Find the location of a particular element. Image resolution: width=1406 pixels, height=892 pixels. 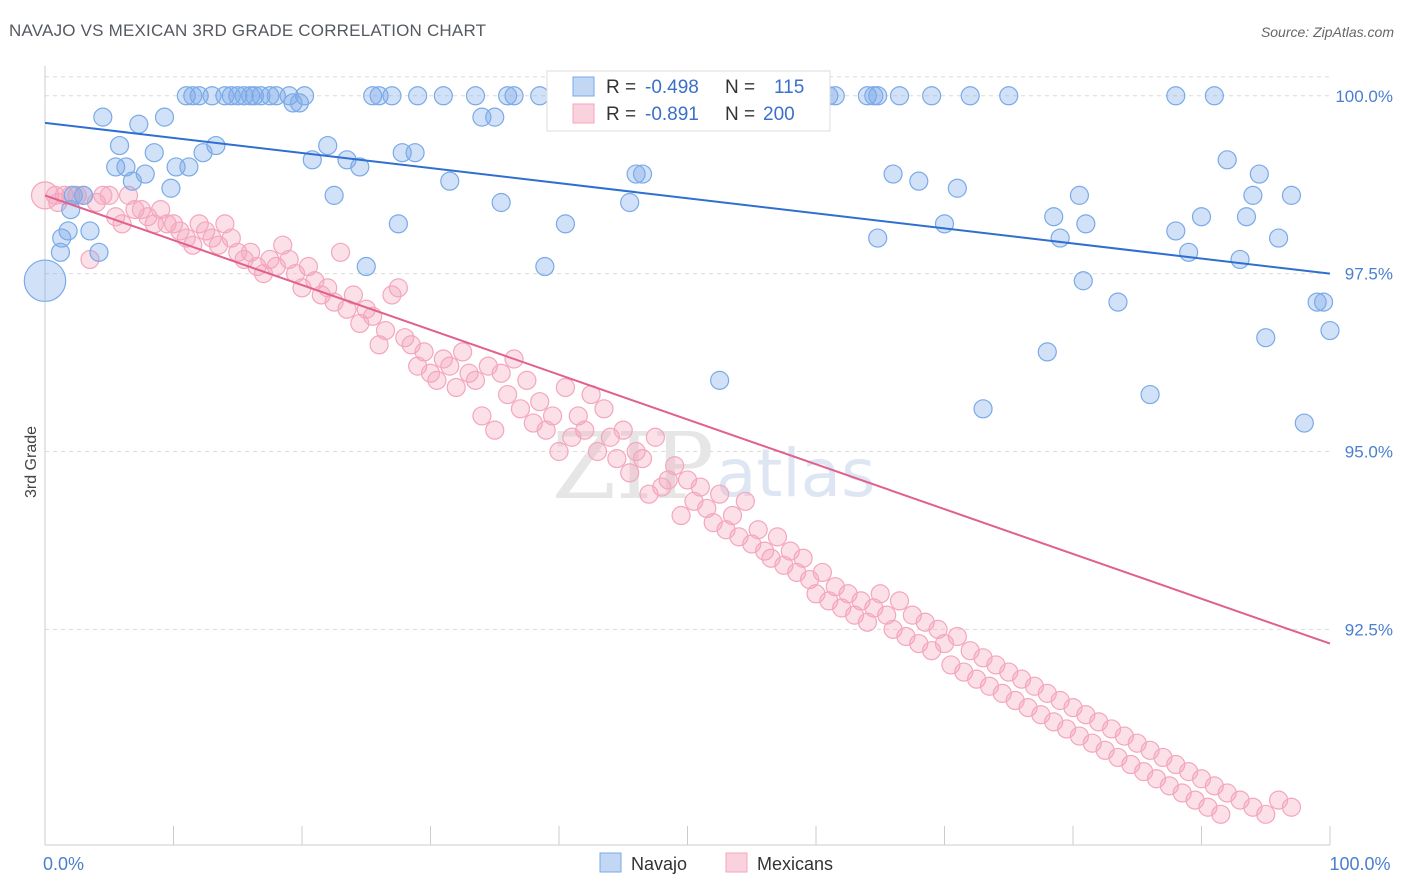

navajo-n-value: 115 is located at coordinates (789, 87).